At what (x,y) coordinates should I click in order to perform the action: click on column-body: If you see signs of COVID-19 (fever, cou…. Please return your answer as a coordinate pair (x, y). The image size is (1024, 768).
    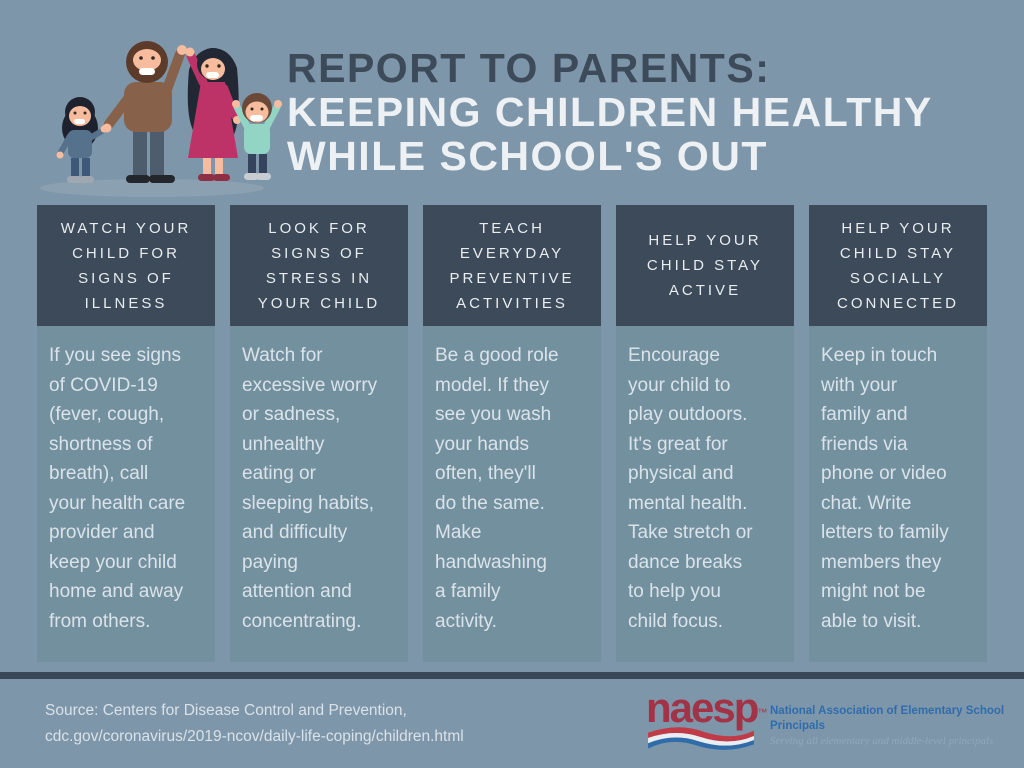
    Looking at the image, I should click on (126, 494).